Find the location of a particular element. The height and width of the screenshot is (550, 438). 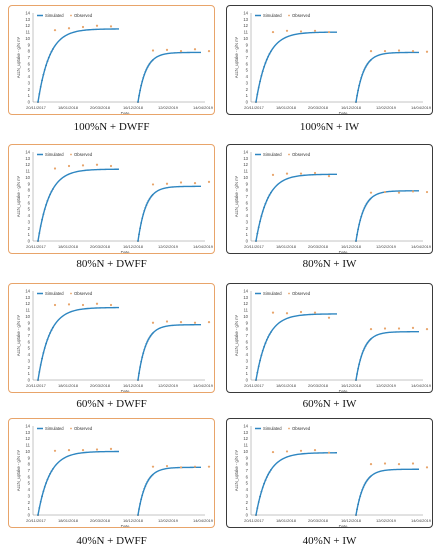

panel-caption: 40%N + IW is located at coordinates (329, 541).